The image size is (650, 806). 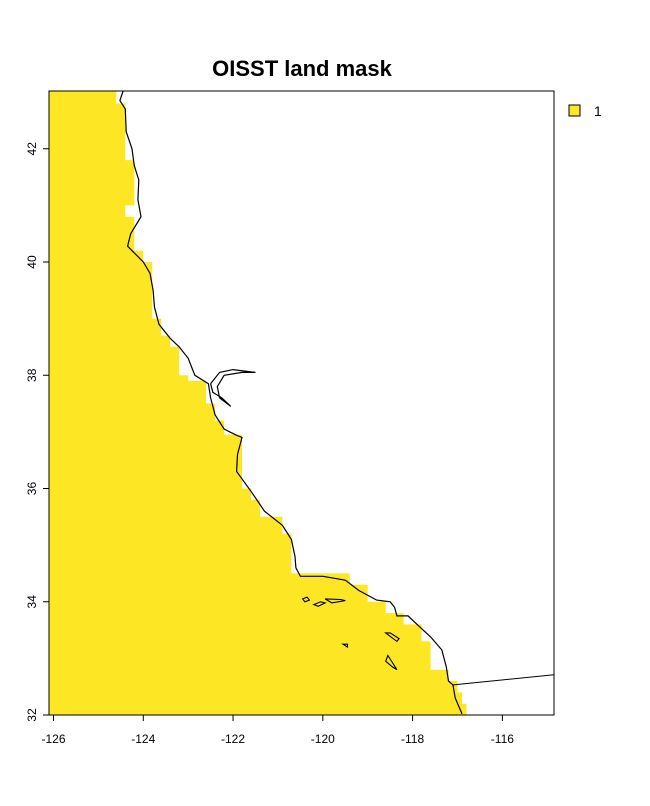 I want to click on y-tick-label: 36, so click(x=32, y=489).